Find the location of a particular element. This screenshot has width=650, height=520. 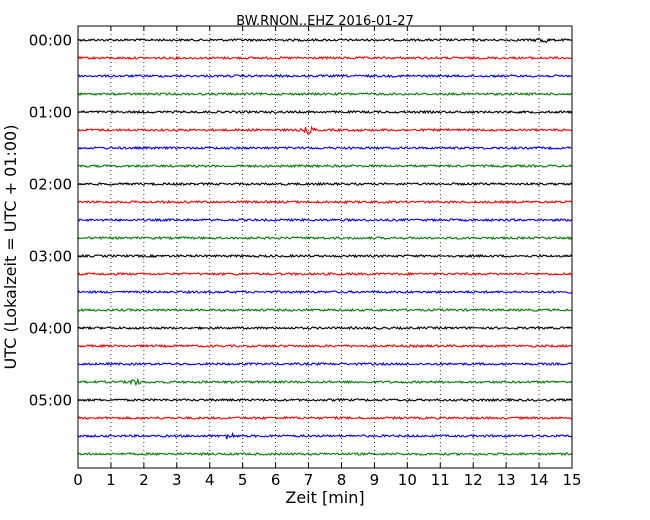

x-tick-label: 6 is located at coordinates (276, 480).